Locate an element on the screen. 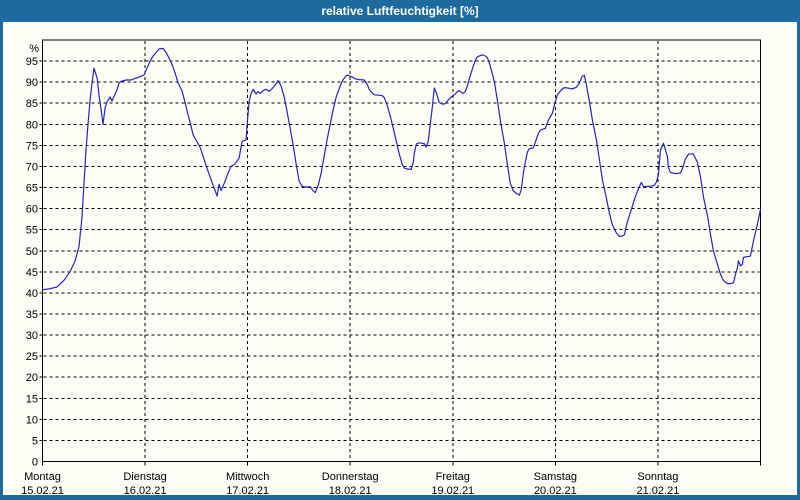 This screenshot has height=500, width=800. y-tick-label: 95 is located at coordinates (32, 62).